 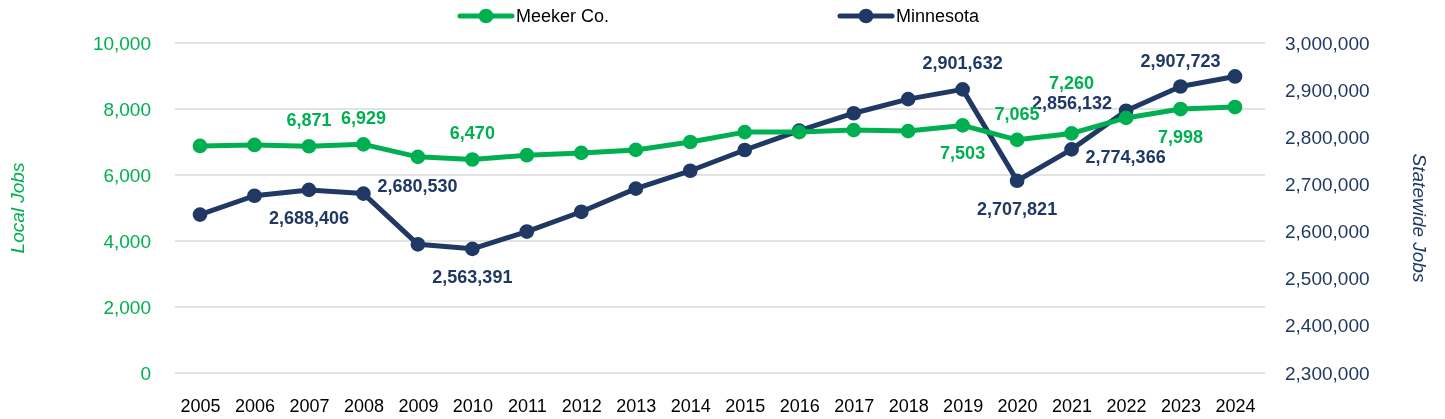 I want to click on data-label: 2,680,530, so click(x=417, y=185).